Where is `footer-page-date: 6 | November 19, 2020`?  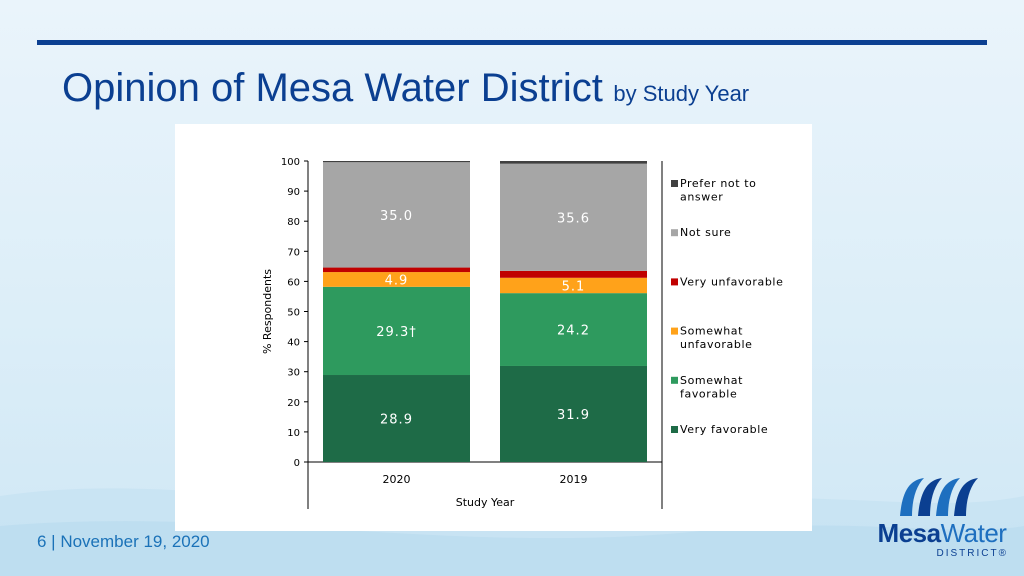
footer-page-date: 6 | November 19, 2020 is located at coordinates (123, 541).